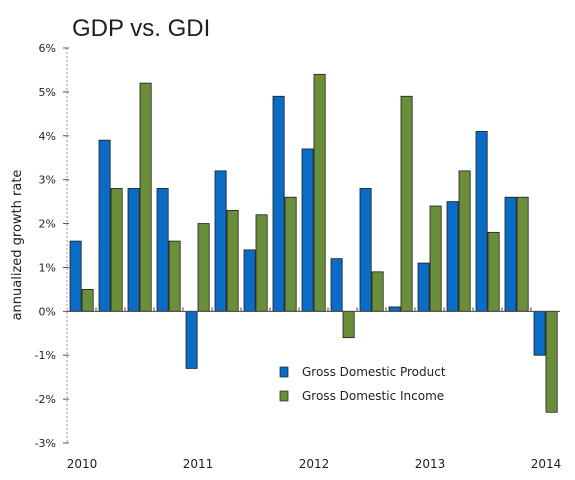  Describe the element at coordinates (284, 372) in the screenshot. I see `gdp-legend-swatch` at that location.